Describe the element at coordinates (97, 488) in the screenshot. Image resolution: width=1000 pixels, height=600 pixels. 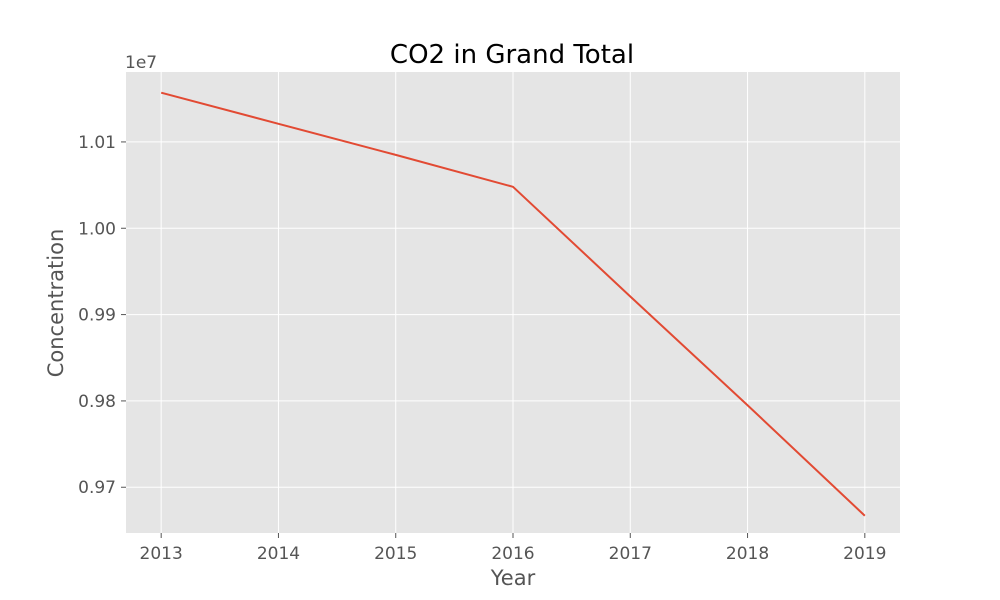
I see `y-tick-label: 0.97` at that location.